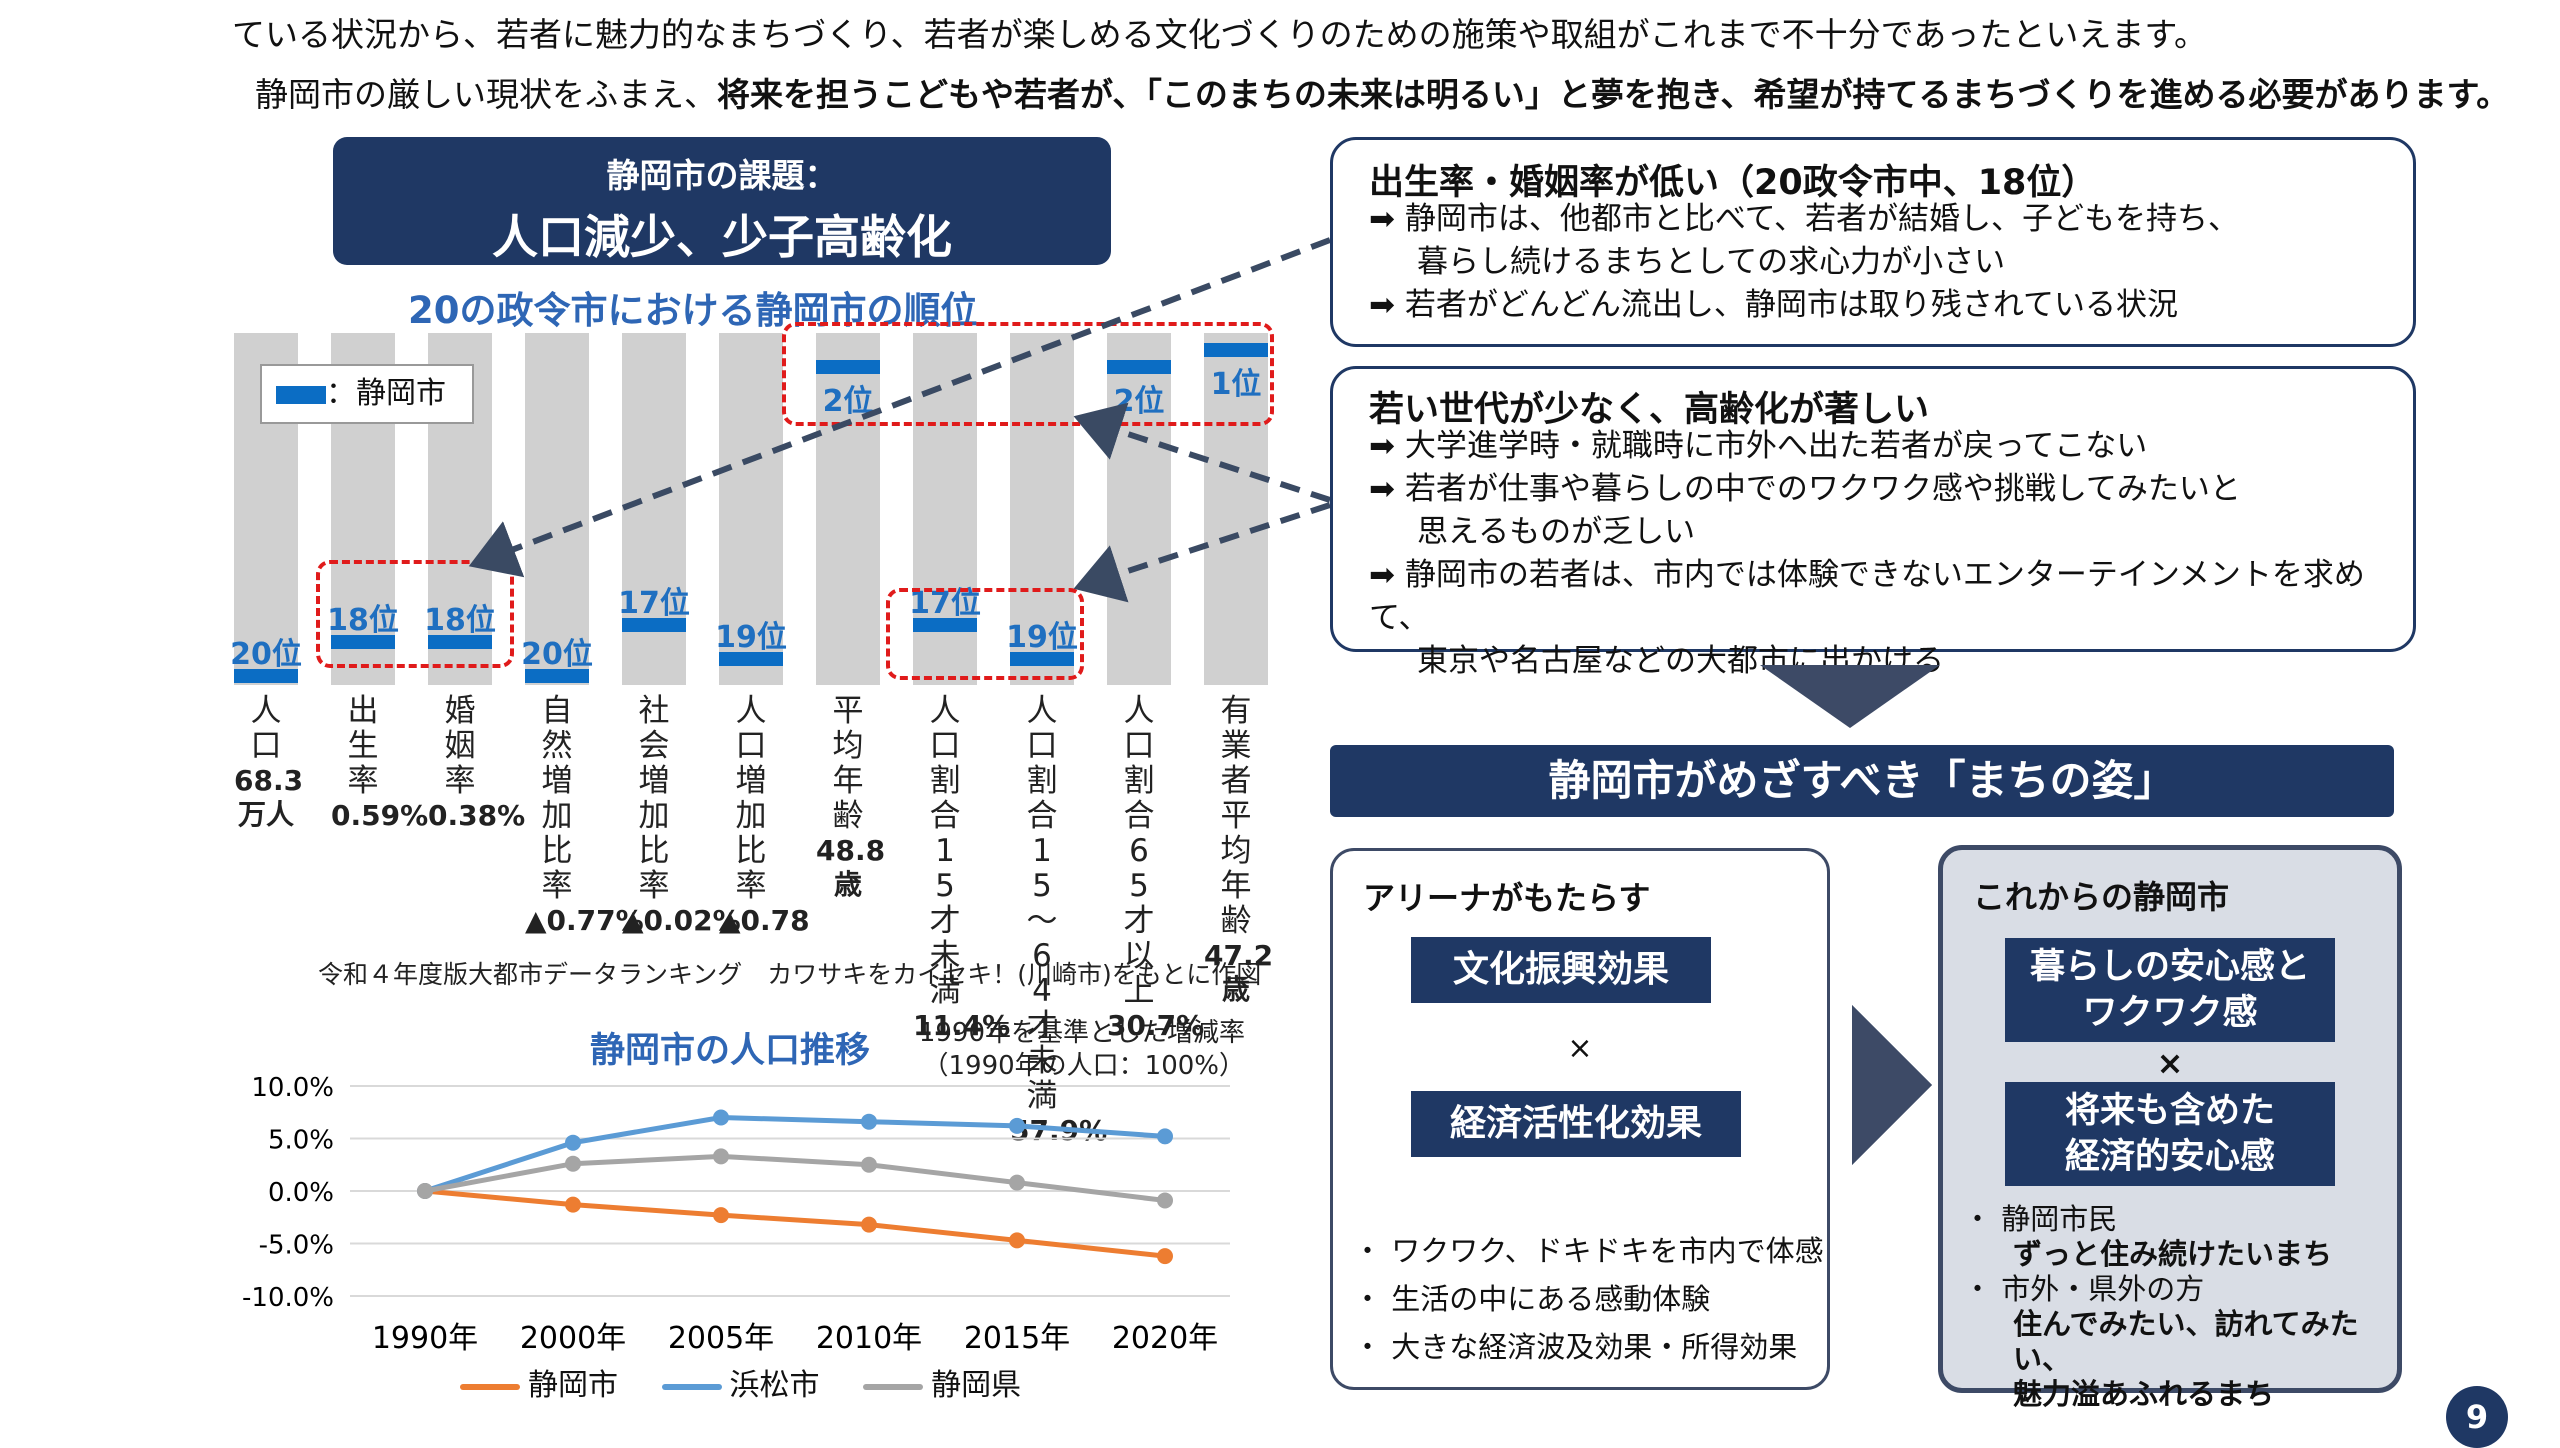 The image size is (2560, 1448). What do you see at coordinates (386, 393) in the screenshot?
I see `legend-label: ：静岡市` at bounding box center [386, 393].